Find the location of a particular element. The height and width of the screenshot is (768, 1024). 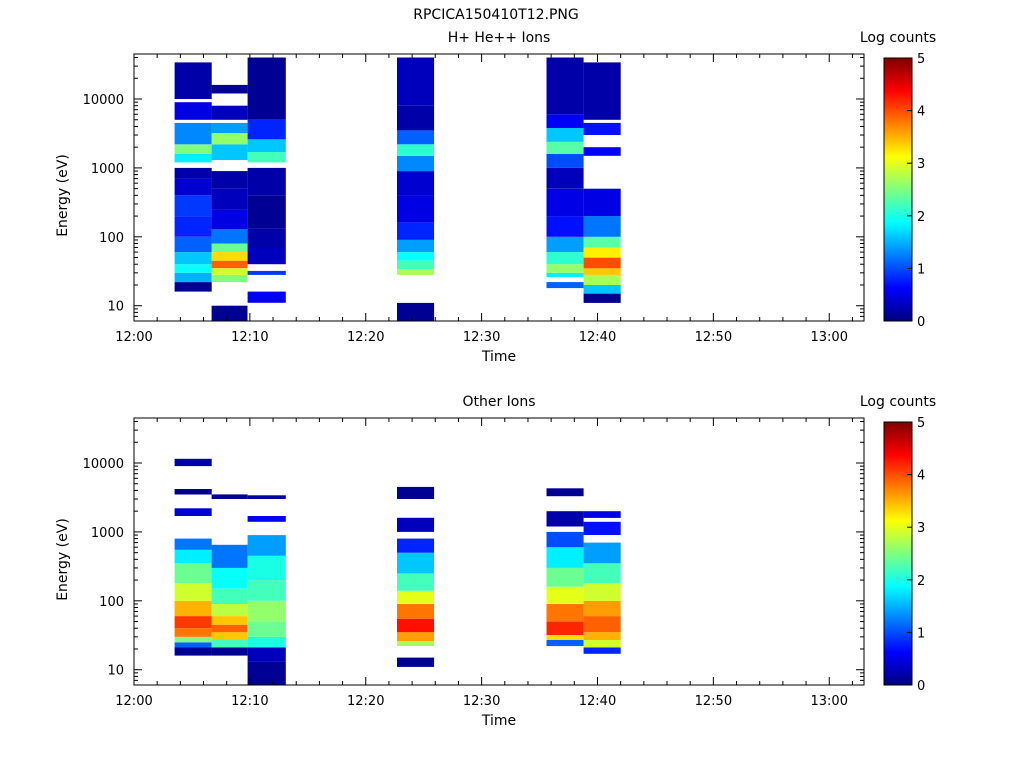

x-tick-label: 12:30 is located at coordinates (481, 701).